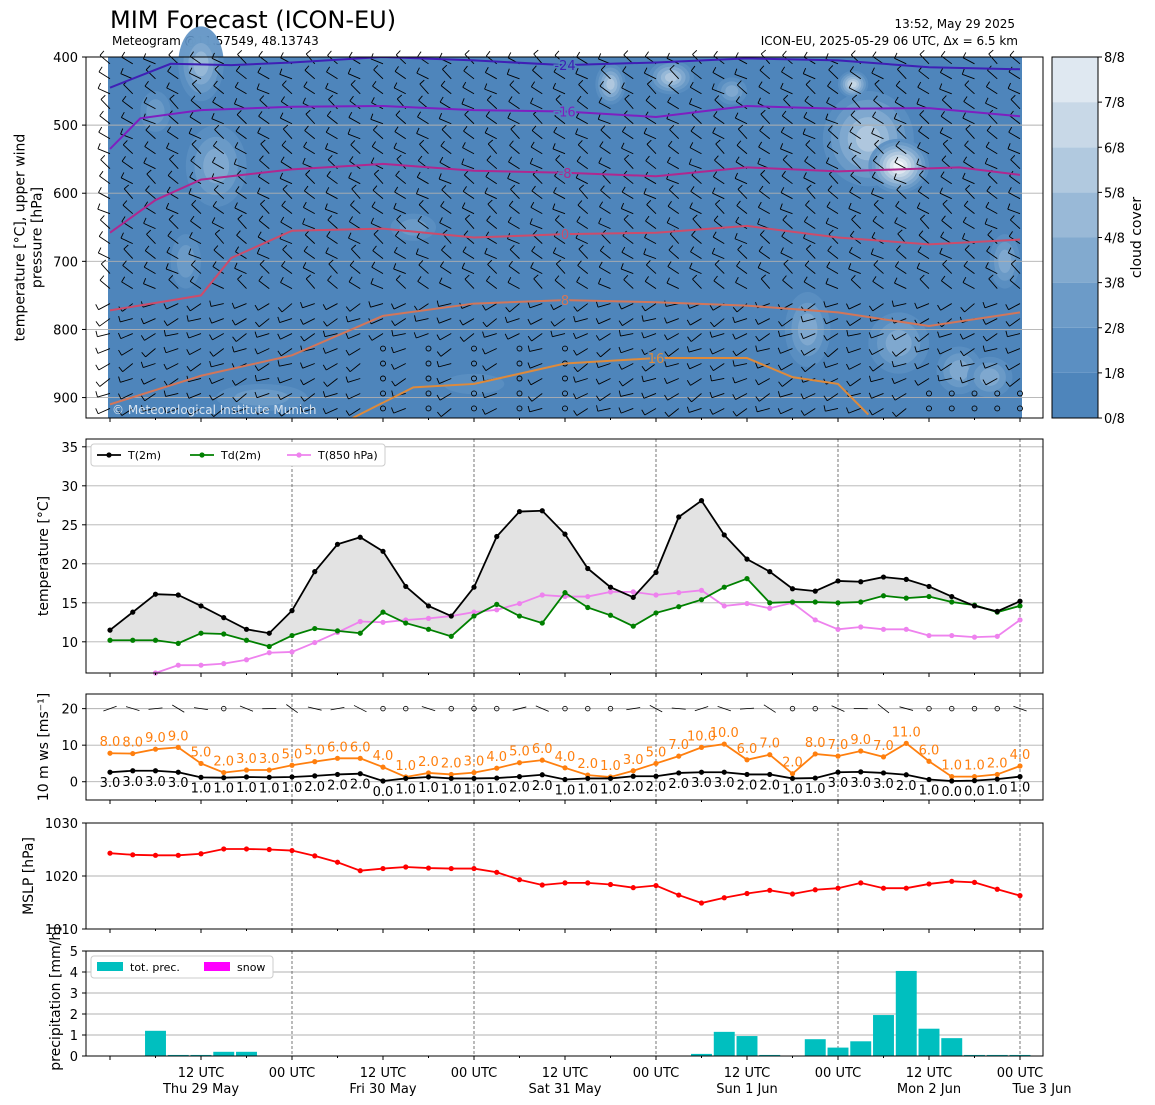 This screenshot has height=1105, width=1155. I want to click on isotherm-line, so click(565, 352).